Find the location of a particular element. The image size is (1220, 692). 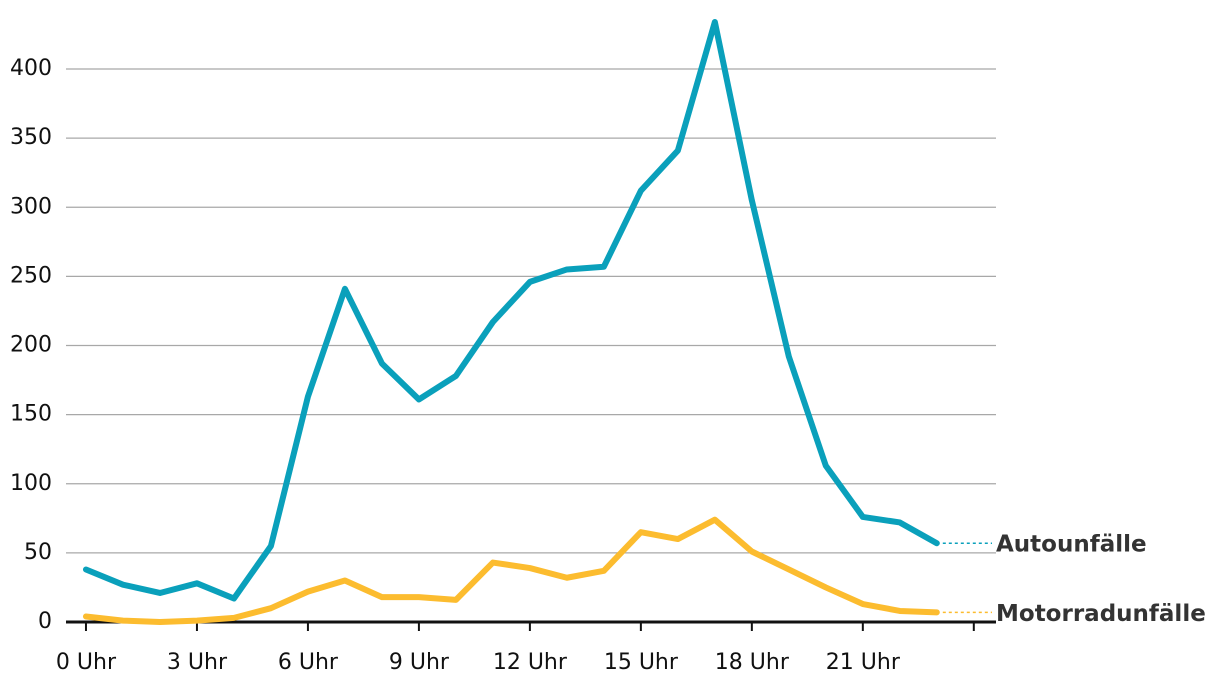

y-tick-label: 150 is located at coordinates (31, 414).